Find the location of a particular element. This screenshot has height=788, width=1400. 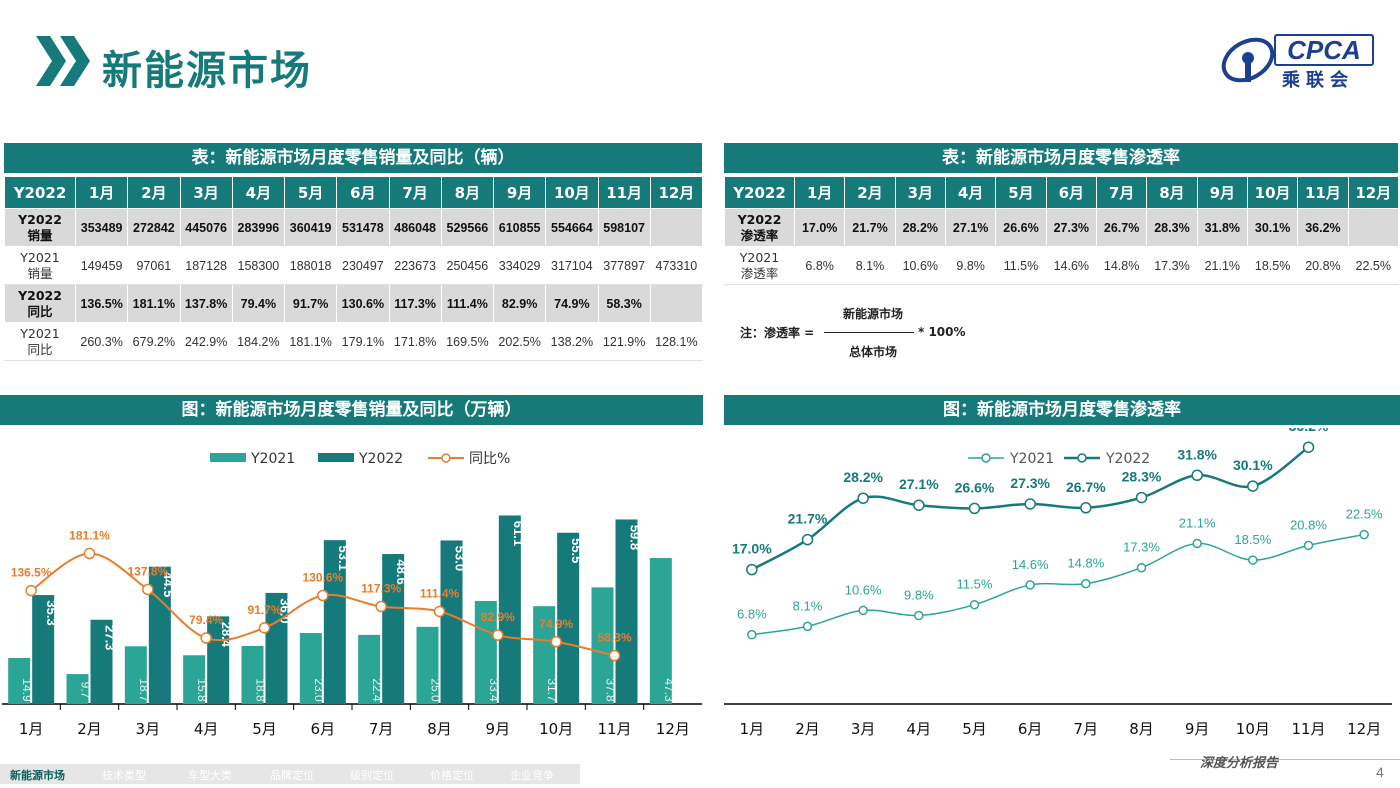

chart-legend: Y2021 Y2022 is located at coordinates (1059, 459).